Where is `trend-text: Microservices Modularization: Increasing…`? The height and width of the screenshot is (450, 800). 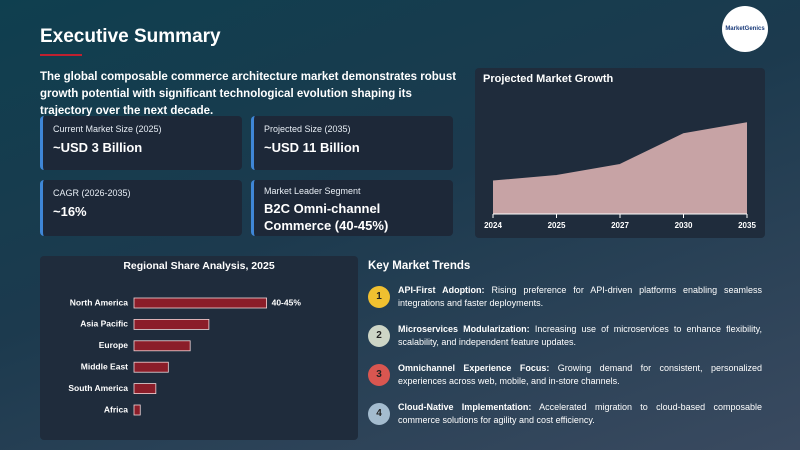 trend-text: Microservices Modularization: Increasing… is located at coordinates (580, 336).